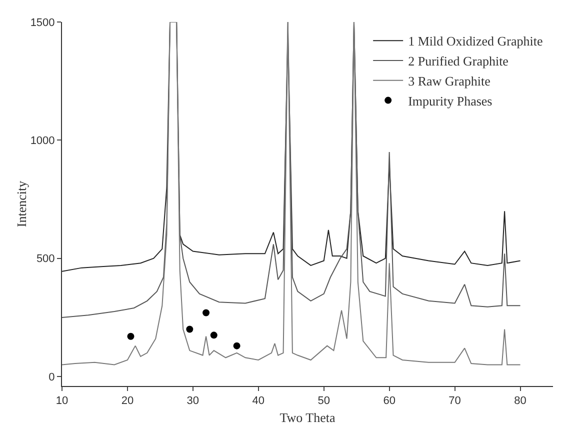 Image resolution: width=561 pixels, height=434 pixels. What do you see at coordinates (127, 401) in the screenshot?
I see `x-tick-label: 20` at bounding box center [127, 401].